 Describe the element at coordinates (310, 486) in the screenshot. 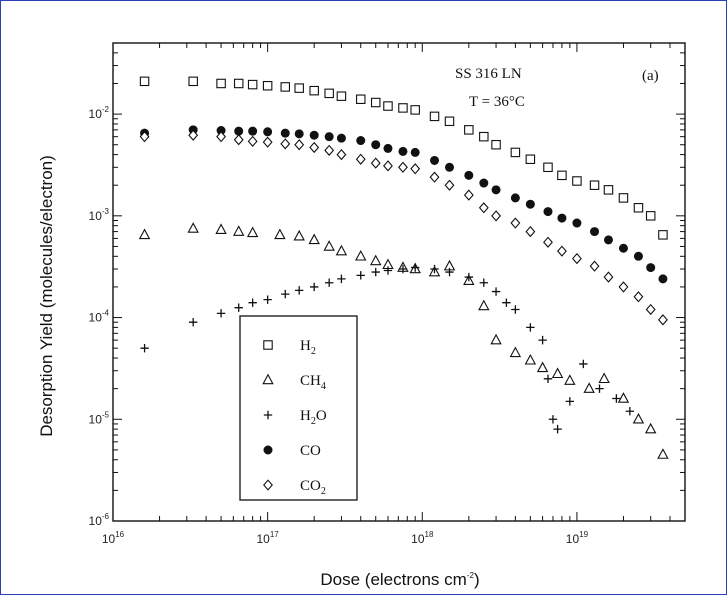

I see `legend-label-main: CO` at that location.